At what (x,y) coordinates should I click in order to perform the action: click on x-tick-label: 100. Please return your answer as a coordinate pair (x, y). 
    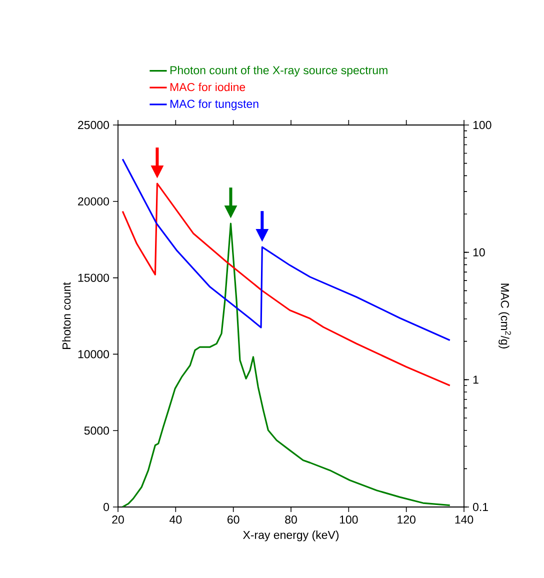
    Looking at the image, I should click on (349, 520).